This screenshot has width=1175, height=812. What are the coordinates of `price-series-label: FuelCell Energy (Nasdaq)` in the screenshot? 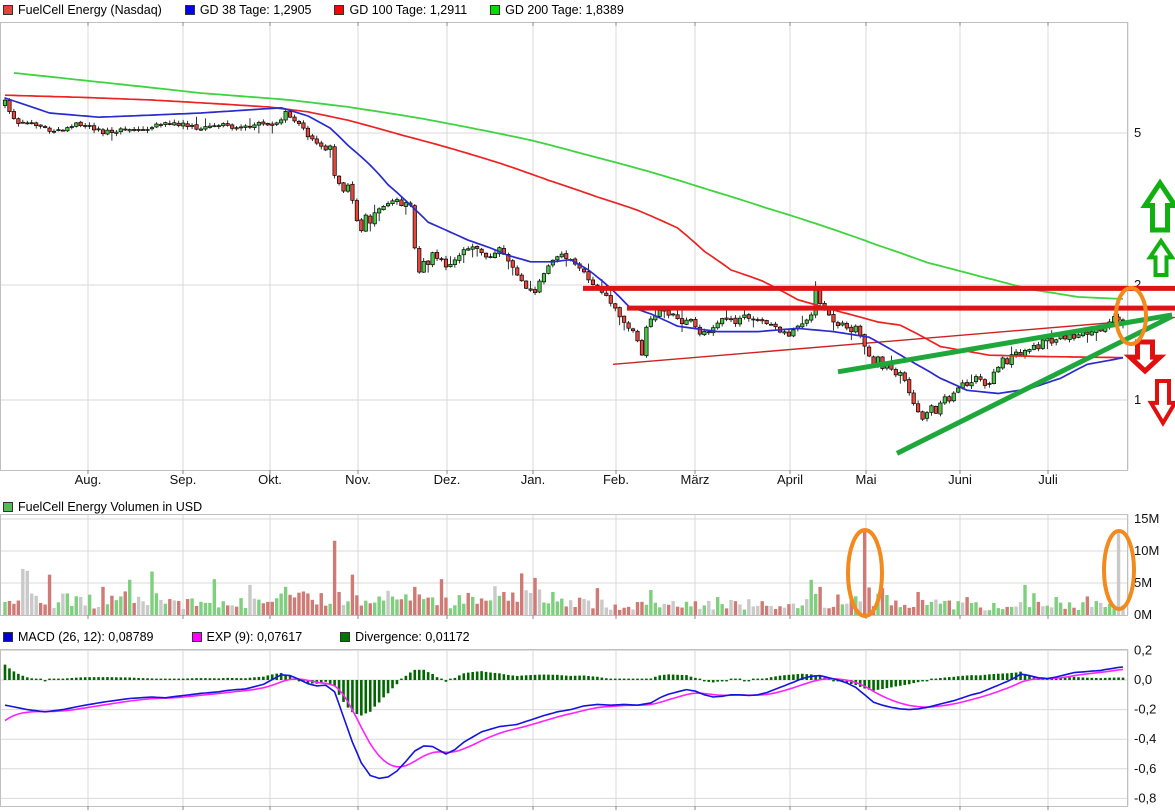 It's located at (90, 10).